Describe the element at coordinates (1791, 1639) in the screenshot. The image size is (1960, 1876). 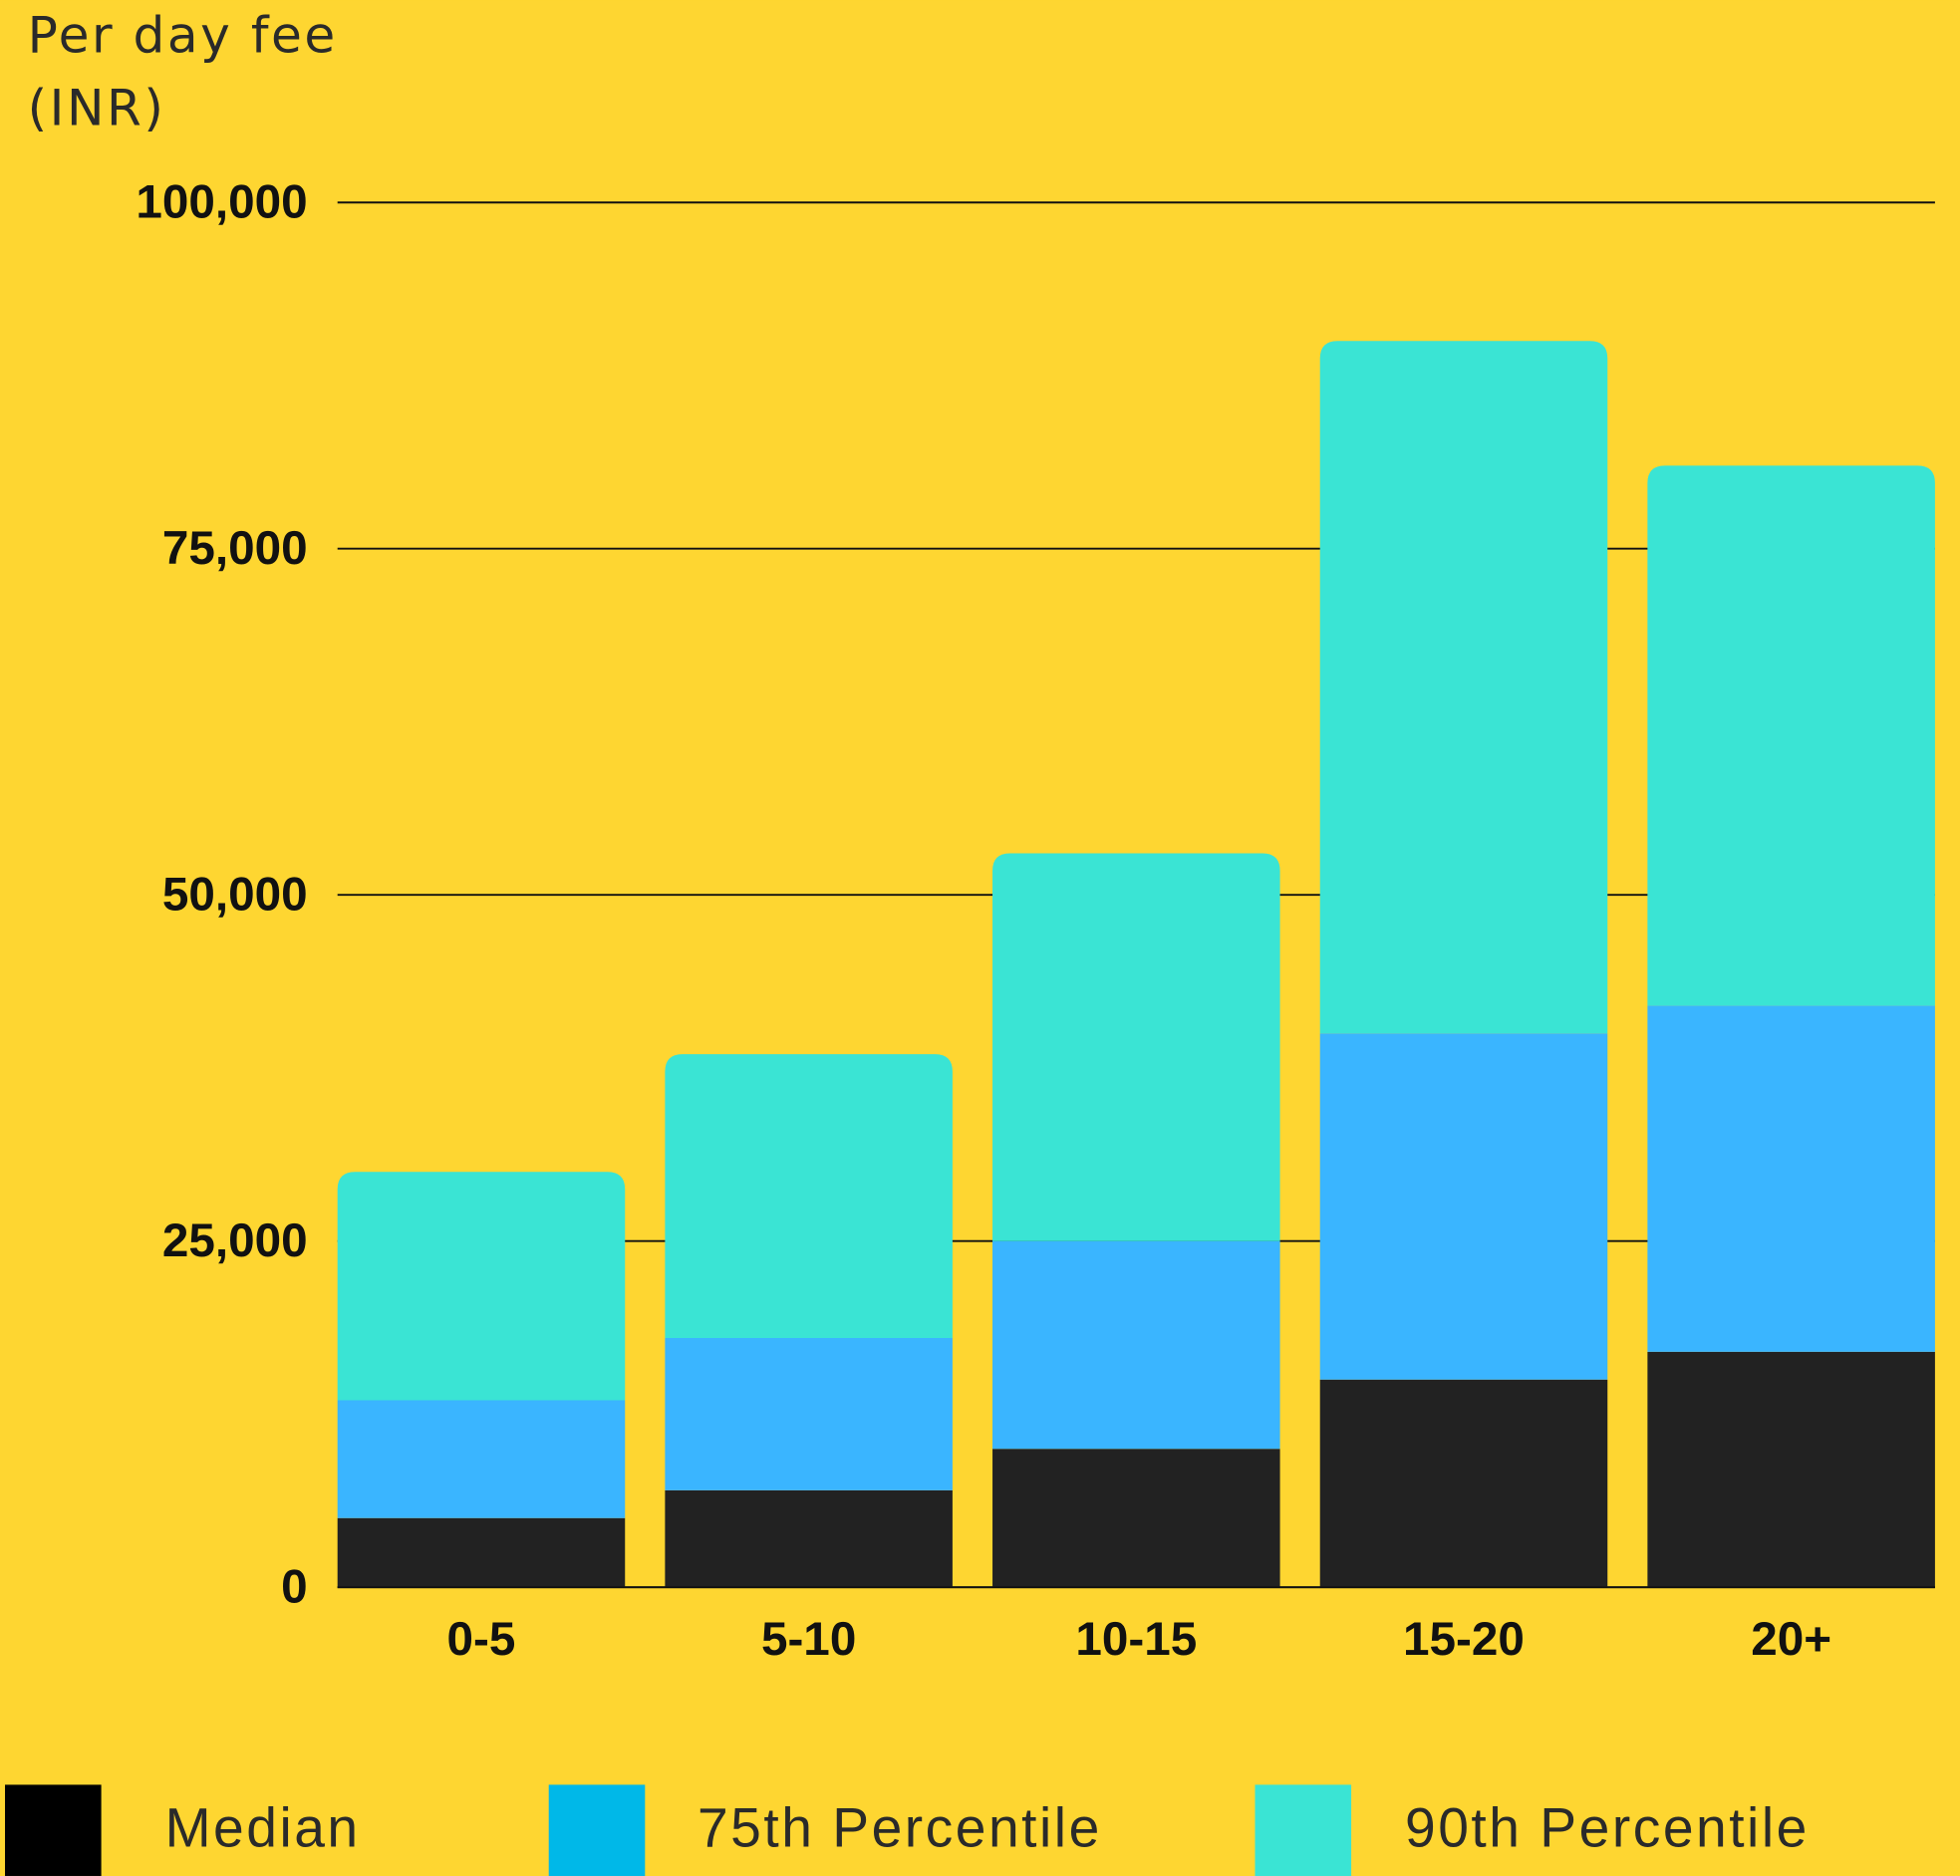
I see `x-tick-label: 20+` at that location.